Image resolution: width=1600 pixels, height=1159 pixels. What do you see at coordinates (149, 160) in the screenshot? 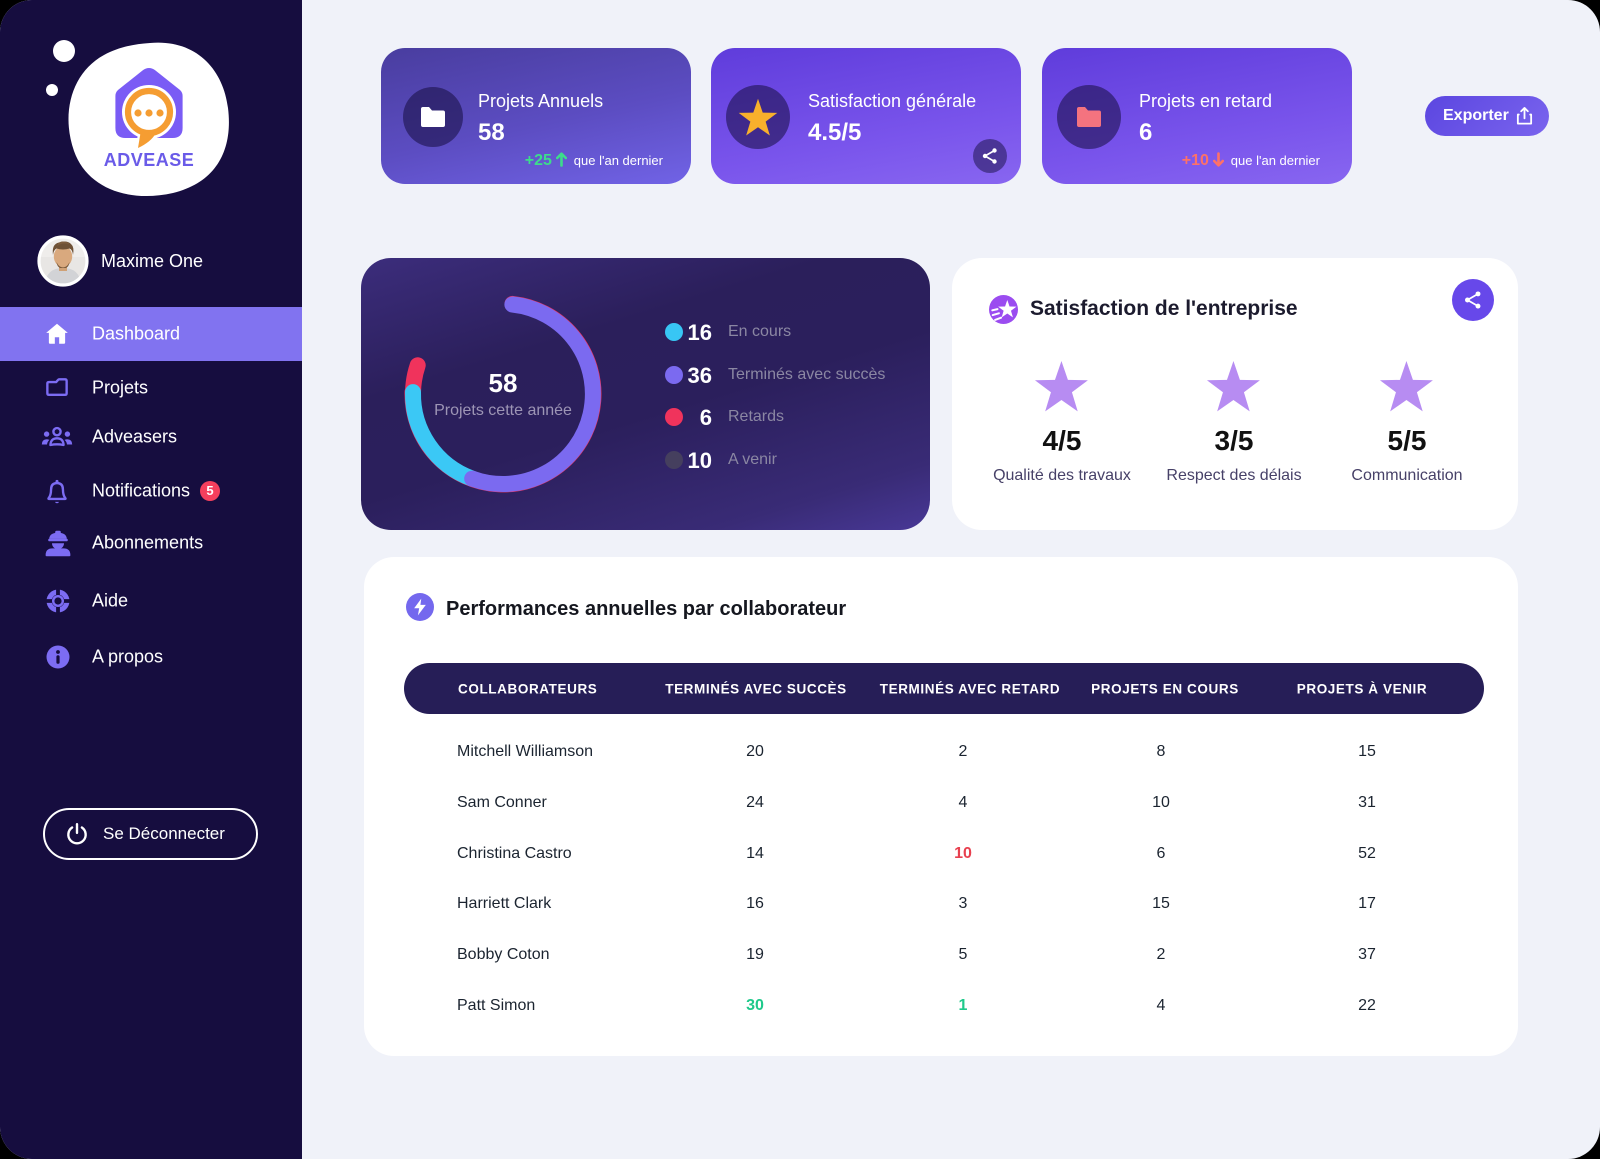
I see `svg-text: ADVEASE` at bounding box center [149, 160].